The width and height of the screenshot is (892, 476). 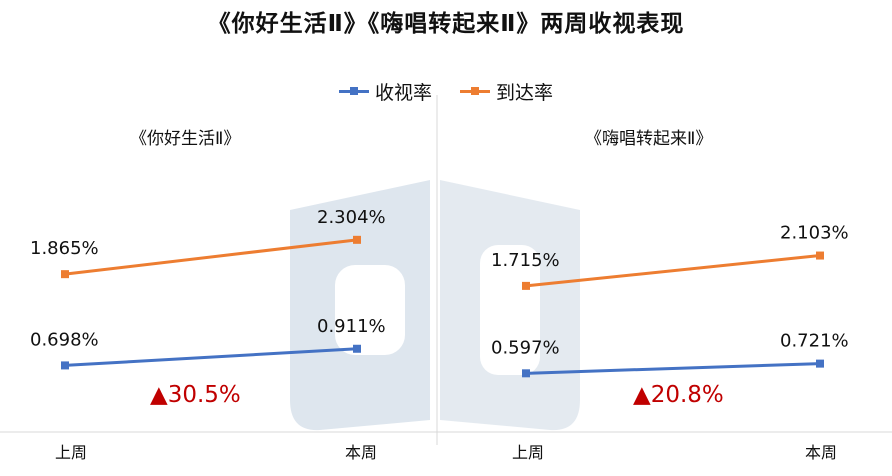 What do you see at coordinates (351, 326) in the screenshot?
I see `data-label: 0.911%` at bounding box center [351, 326].